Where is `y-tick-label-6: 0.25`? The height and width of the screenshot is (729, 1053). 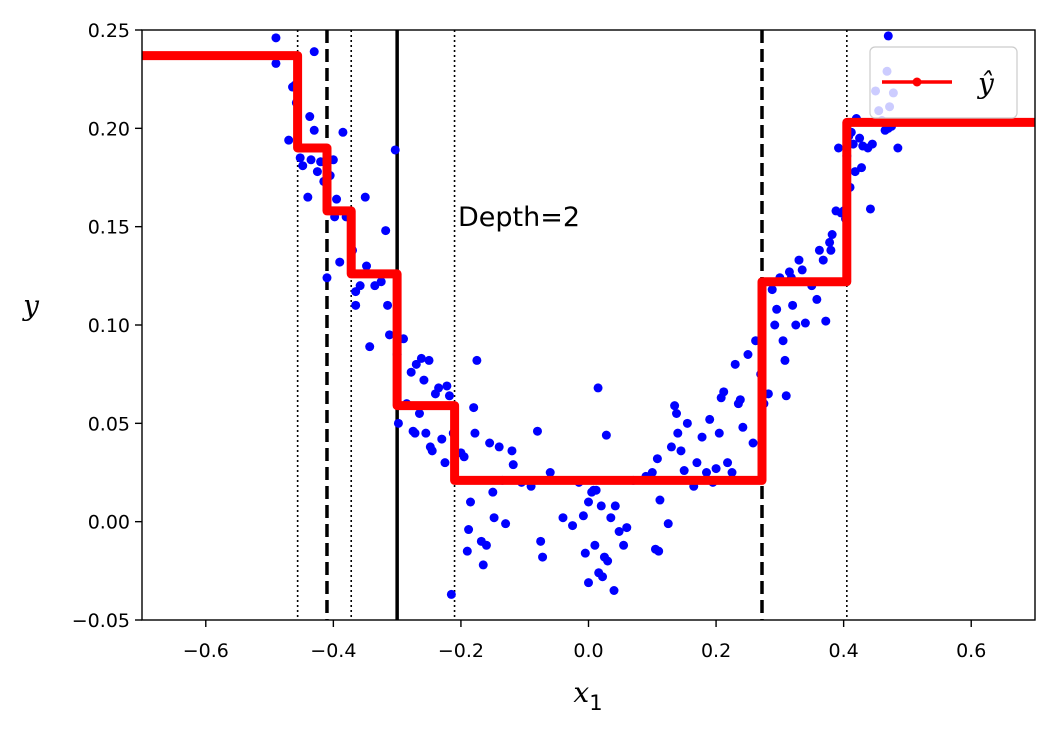
y-tick-label-6: 0.25 is located at coordinates (109, 31).